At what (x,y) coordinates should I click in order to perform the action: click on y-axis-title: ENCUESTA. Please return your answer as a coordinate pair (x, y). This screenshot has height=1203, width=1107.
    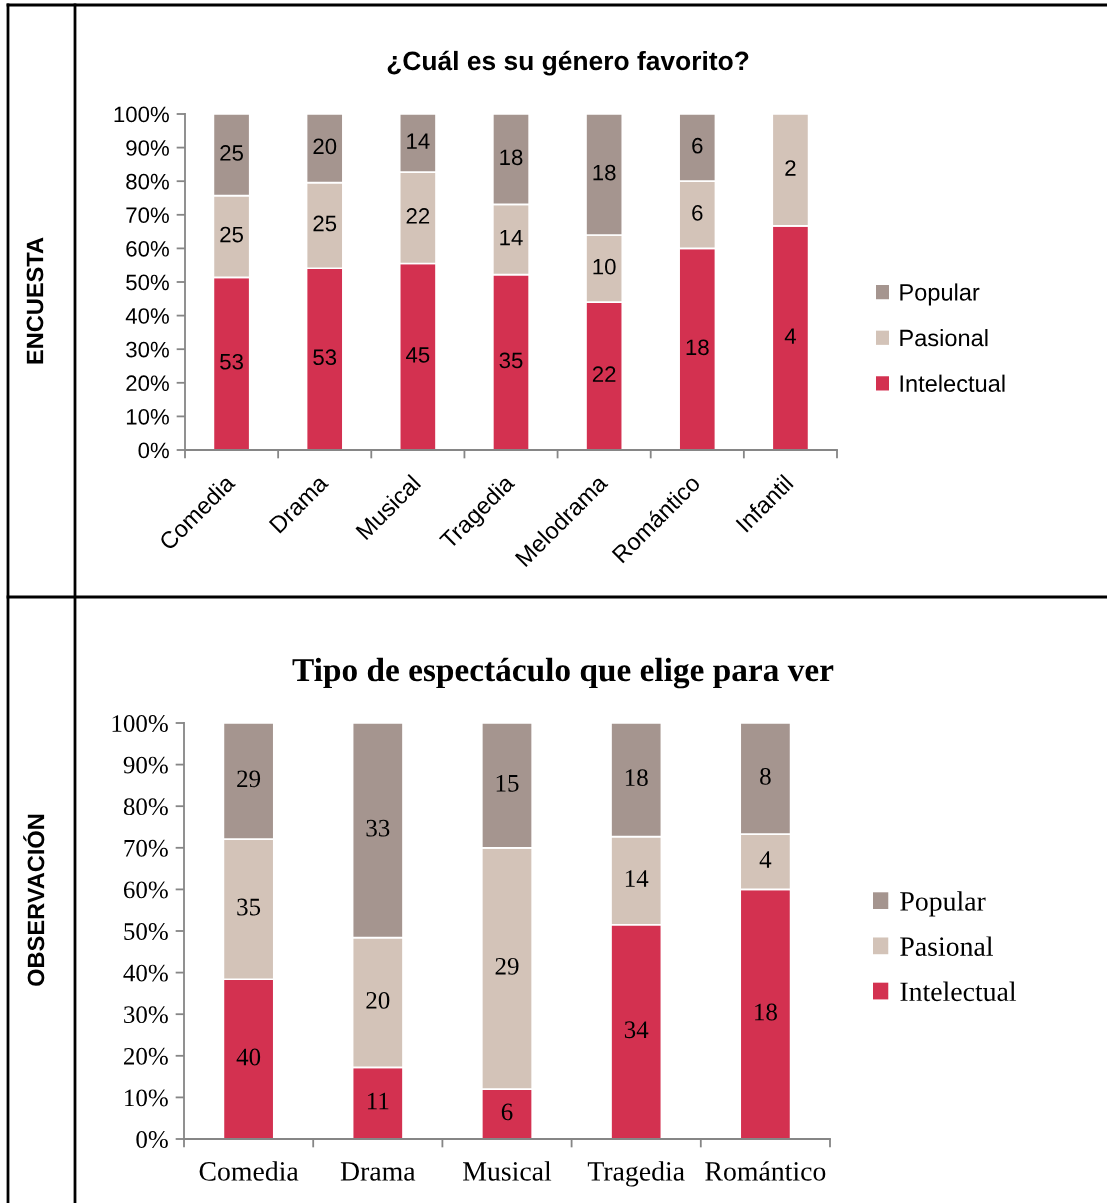
    Looking at the image, I should click on (35, 300).